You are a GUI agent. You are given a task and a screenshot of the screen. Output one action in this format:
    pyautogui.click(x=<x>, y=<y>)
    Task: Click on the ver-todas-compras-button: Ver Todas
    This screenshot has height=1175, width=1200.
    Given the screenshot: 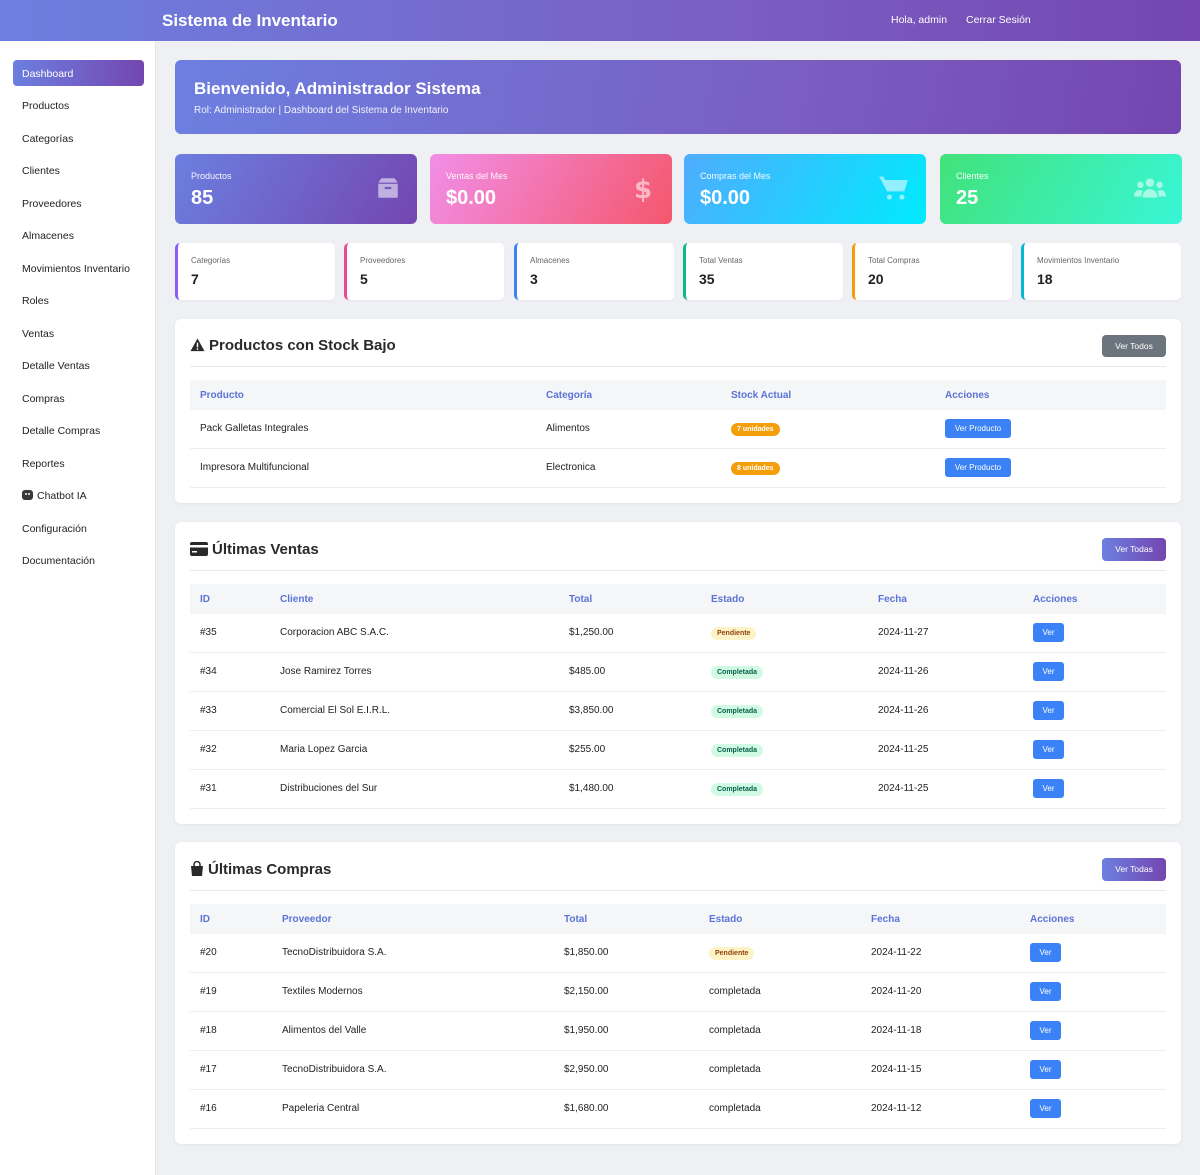 What is the action you would take?
    pyautogui.click(x=1134, y=869)
    